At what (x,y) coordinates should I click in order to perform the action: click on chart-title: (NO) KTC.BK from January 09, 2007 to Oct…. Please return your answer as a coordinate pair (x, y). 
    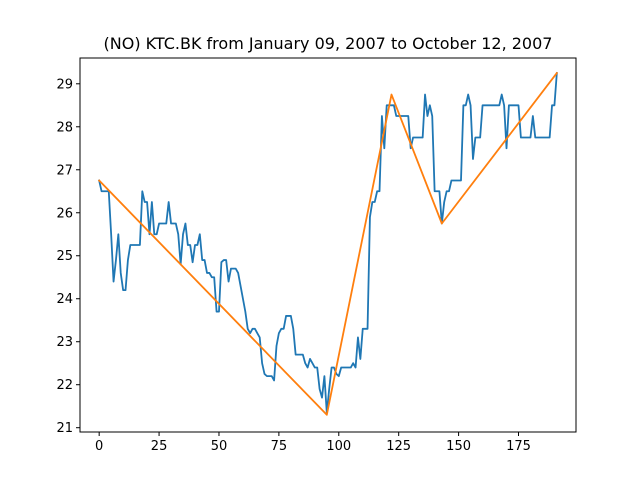
    Looking at the image, I should click on (328, 43).